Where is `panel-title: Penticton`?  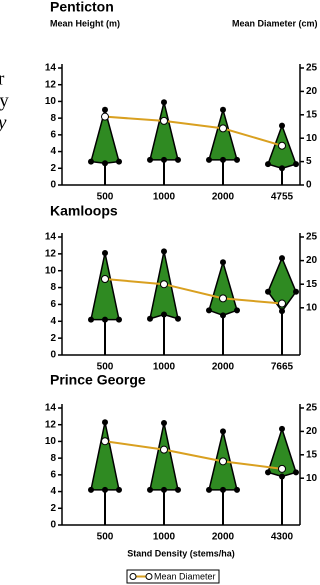 panel-title: Penticton is located at coordinates (82, 7).